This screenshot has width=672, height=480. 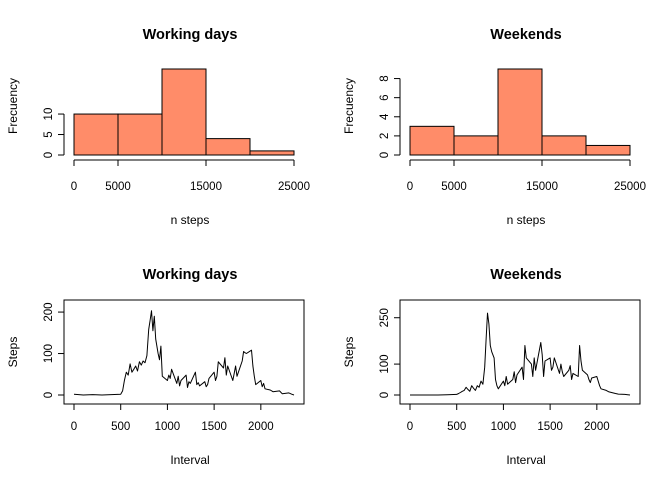 What do you see at coordinates (385, 116) in the screenshot?
I see `y-tick-label: 4` at bounding box center [385, 116].